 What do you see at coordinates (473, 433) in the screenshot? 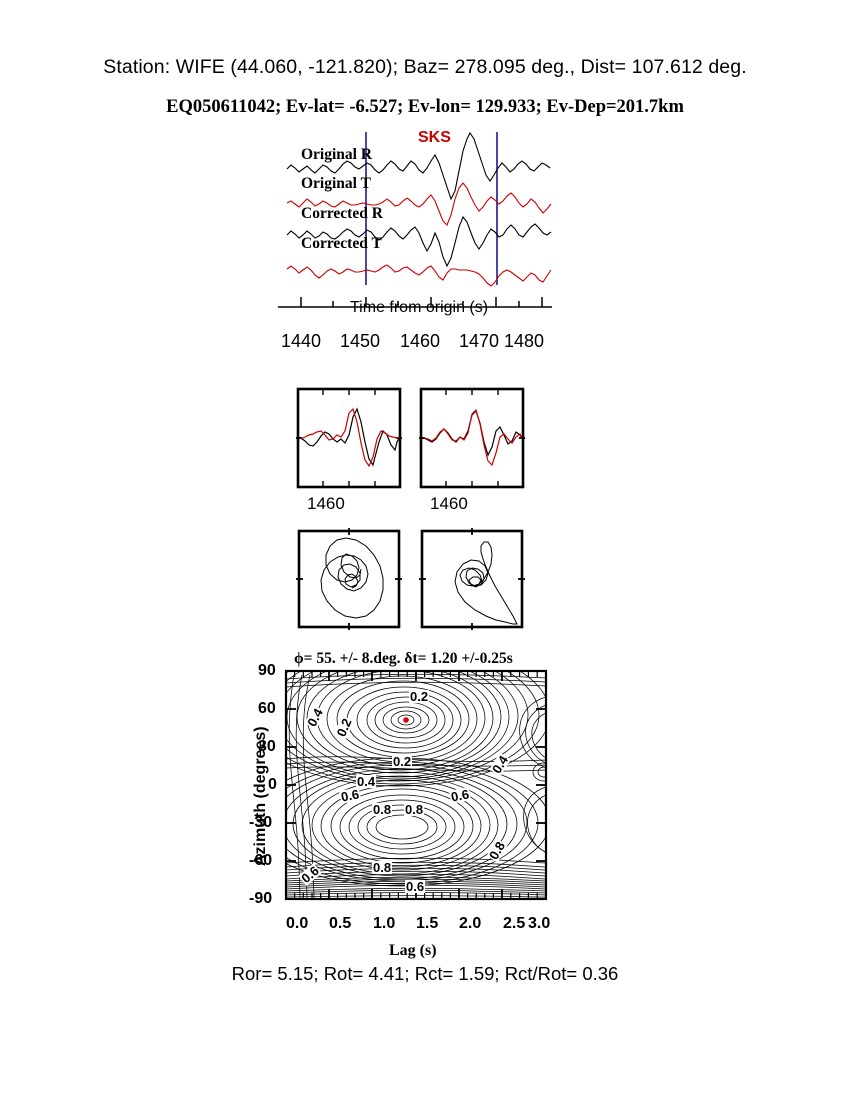
I see `zoom-right-trace-fast` at bounding box center [473, 433].